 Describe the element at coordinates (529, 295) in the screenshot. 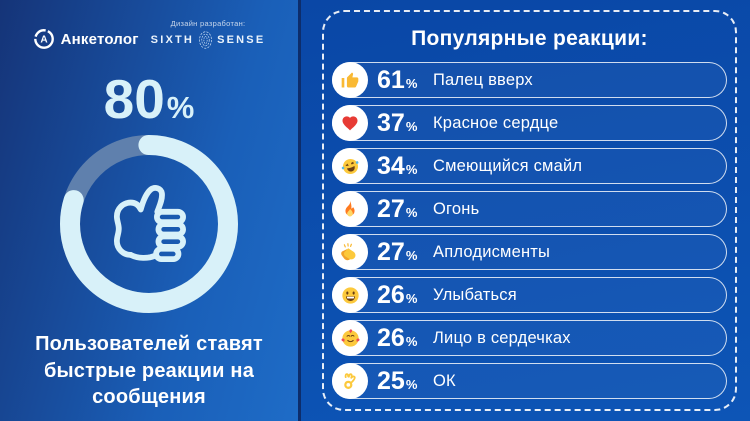

I see `reaction-row: 26% Улыбаться` at that location.